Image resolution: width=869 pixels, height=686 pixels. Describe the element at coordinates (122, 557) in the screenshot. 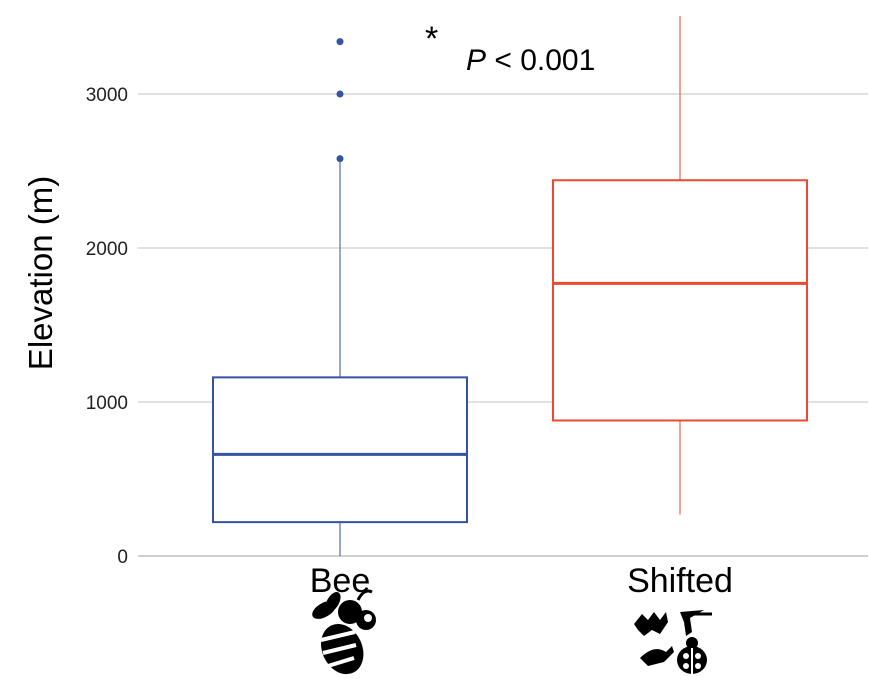

I see `y-tick-label: 0` at that location.